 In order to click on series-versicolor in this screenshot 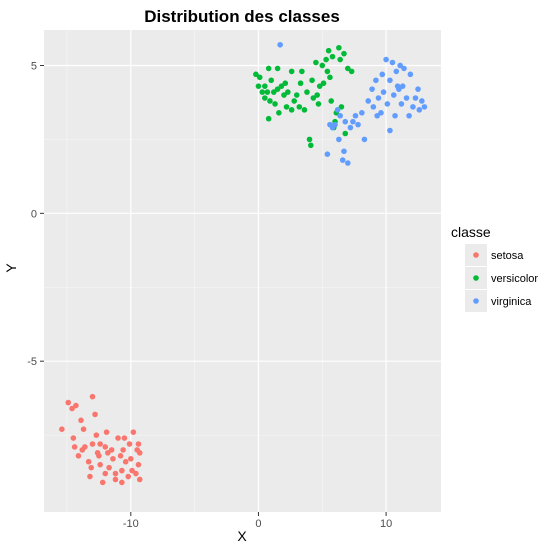, I will do `click(304, 96)`.